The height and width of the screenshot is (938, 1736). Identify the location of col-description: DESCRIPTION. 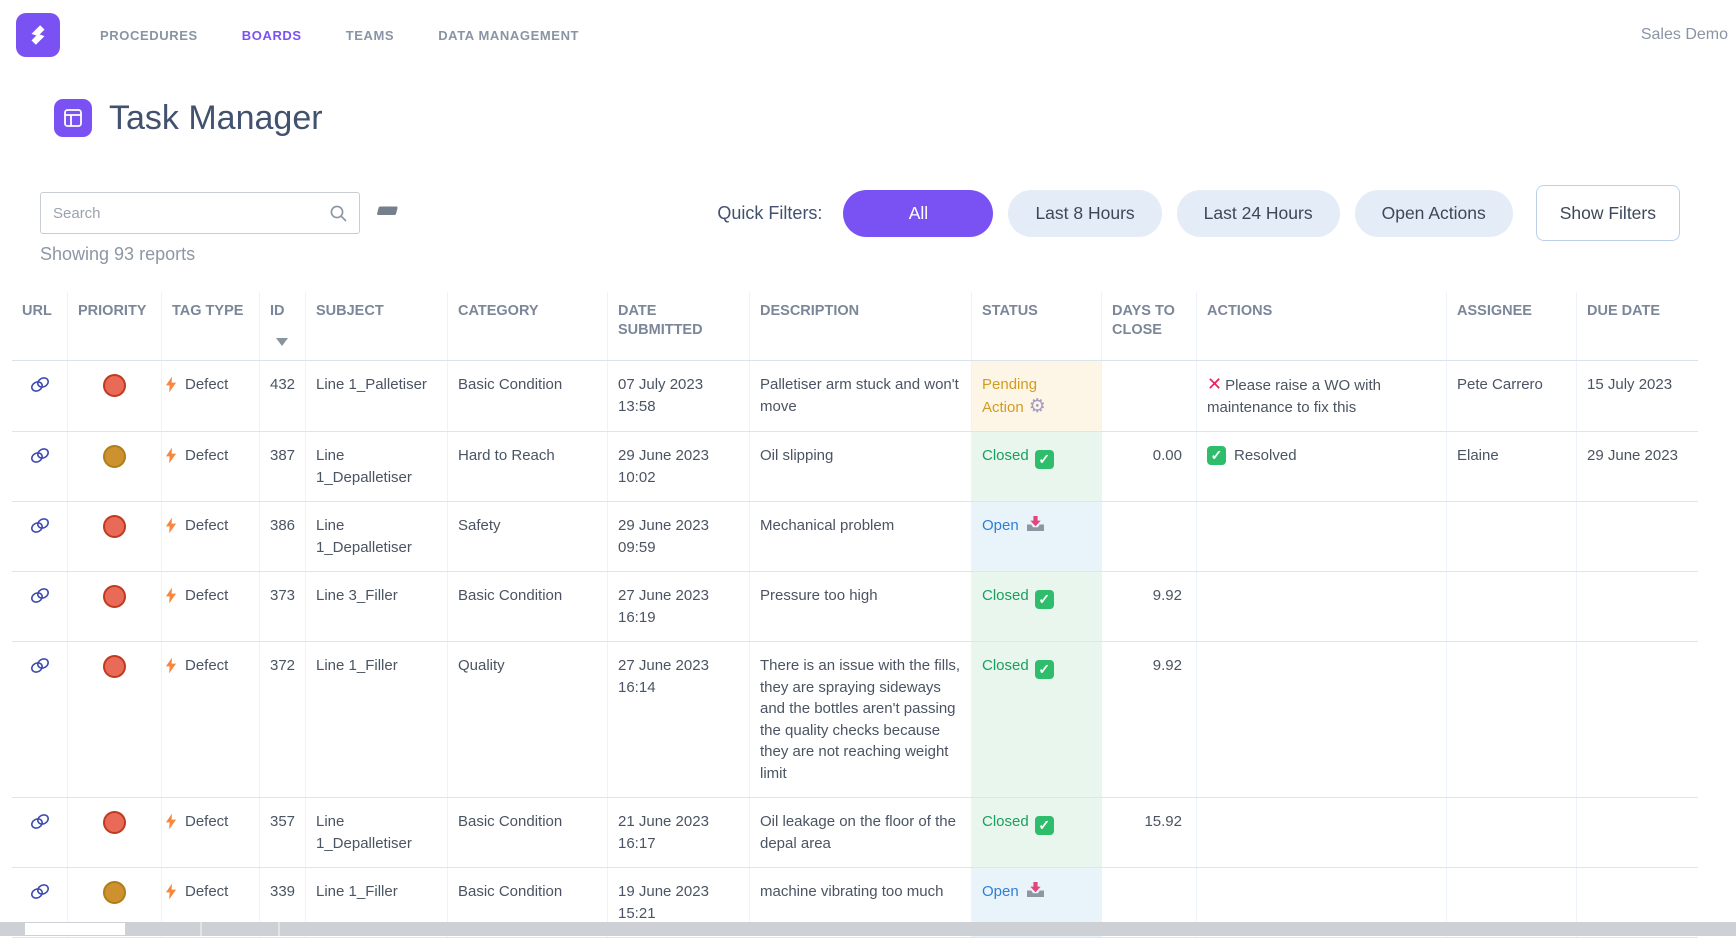
(861, 326).